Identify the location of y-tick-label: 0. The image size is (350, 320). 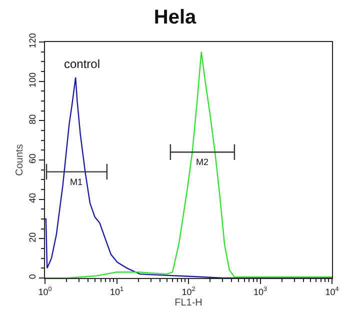
(32, 277).